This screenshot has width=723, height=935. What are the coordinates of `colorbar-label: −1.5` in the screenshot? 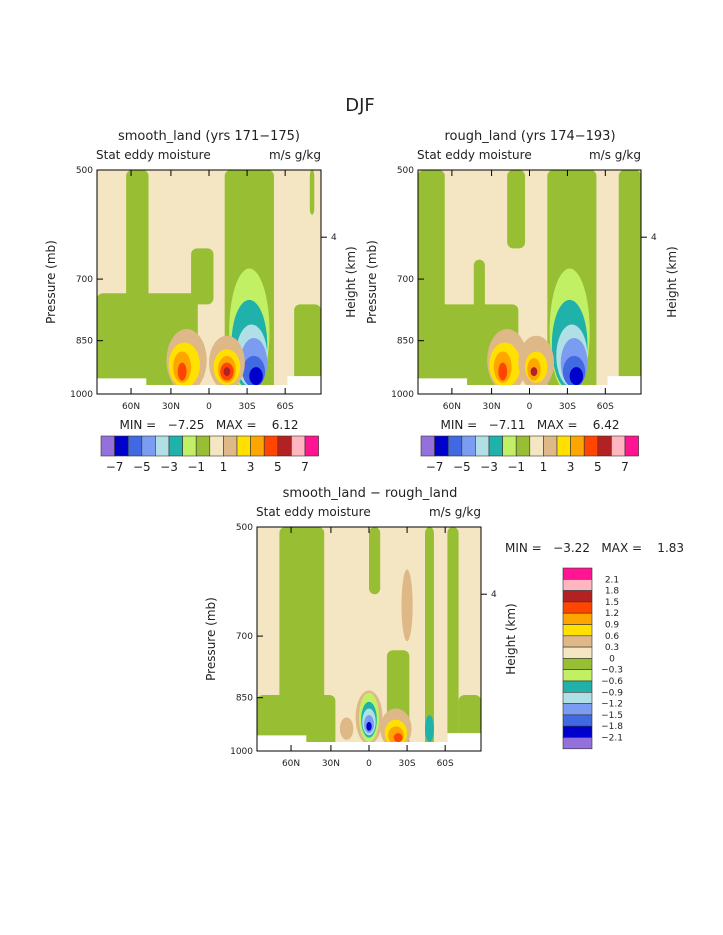 It's located at (612, 716).